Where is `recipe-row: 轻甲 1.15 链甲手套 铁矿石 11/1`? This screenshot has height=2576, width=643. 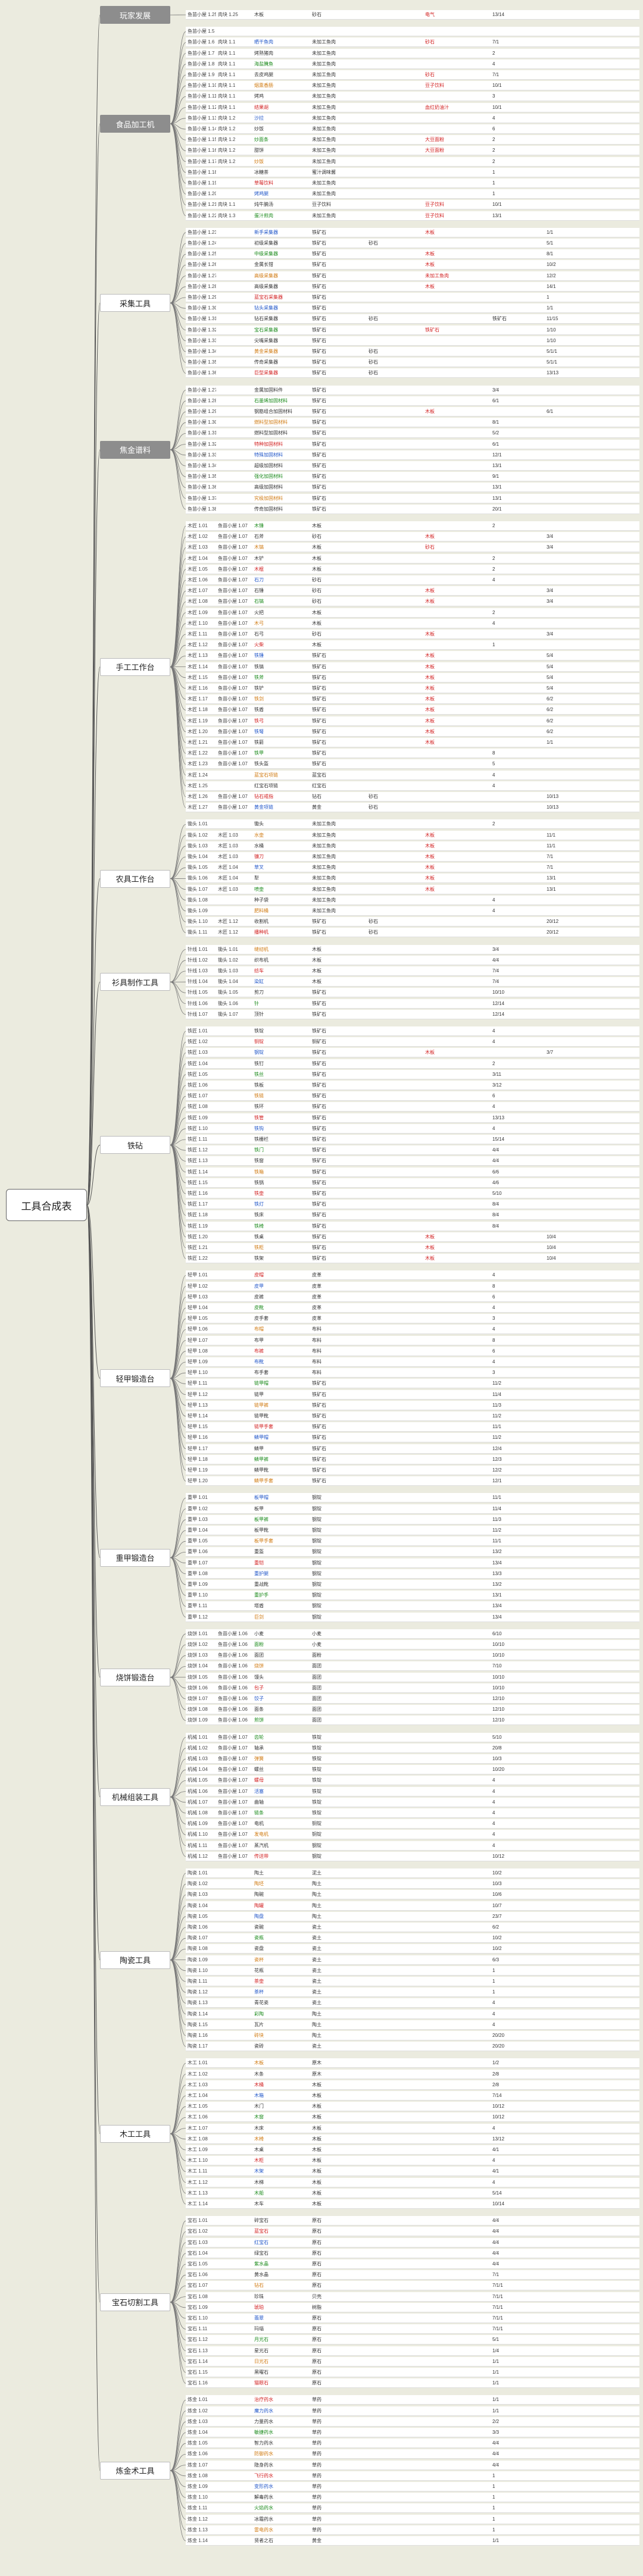
recipe-row: 轻甲 1.15 链甲手套 铁矿石 11/1 is located at coordinates (412, 1427).